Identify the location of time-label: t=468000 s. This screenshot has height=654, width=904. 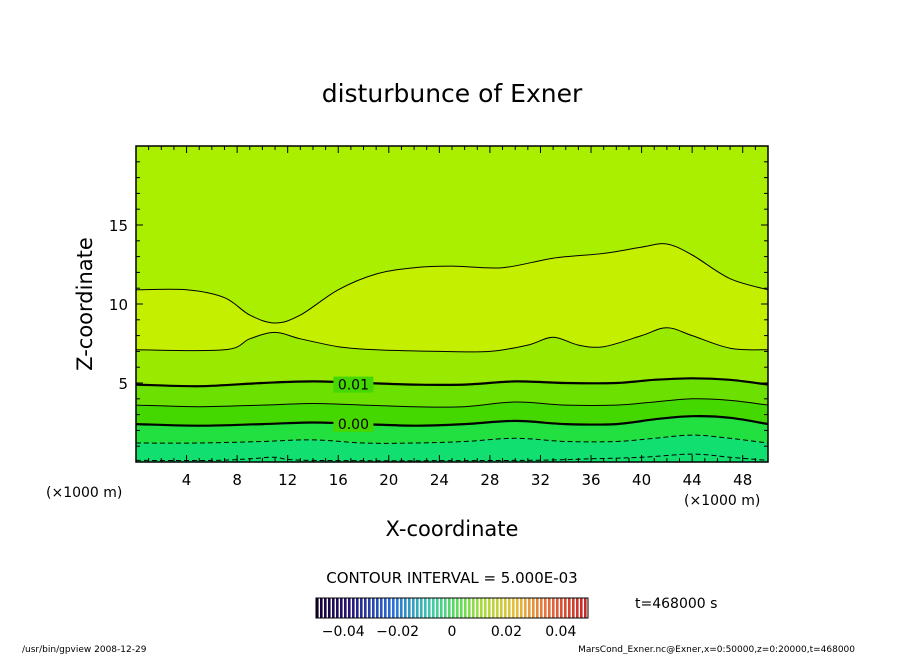
(676, 604).